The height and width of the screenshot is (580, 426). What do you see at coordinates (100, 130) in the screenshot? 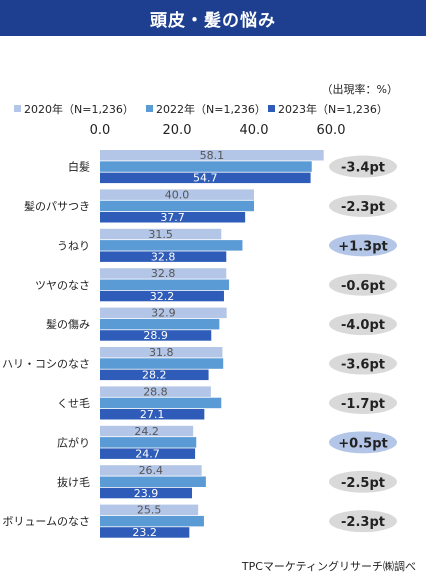
I see `x-tick-label: 0.0` at bounding box center [100, 130].